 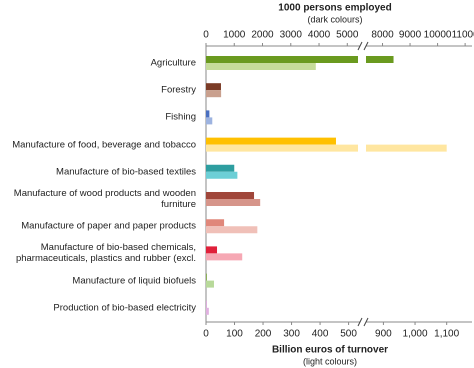 I want to click on category-label: Agriculture, so click(x=173, y=63).